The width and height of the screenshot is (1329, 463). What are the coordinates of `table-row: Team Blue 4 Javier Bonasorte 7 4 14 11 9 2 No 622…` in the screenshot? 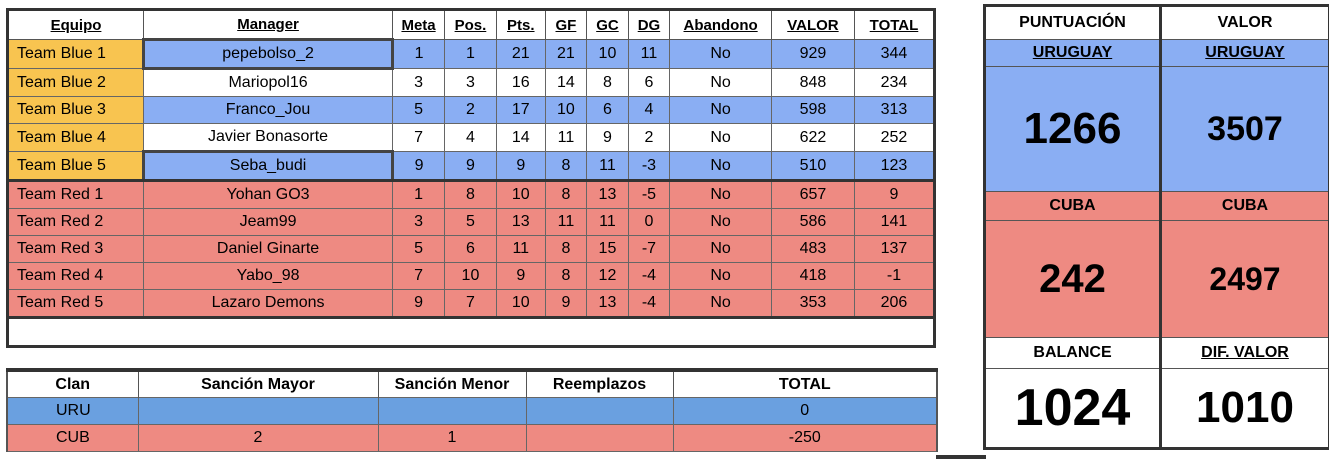 It's located at (471, 137).